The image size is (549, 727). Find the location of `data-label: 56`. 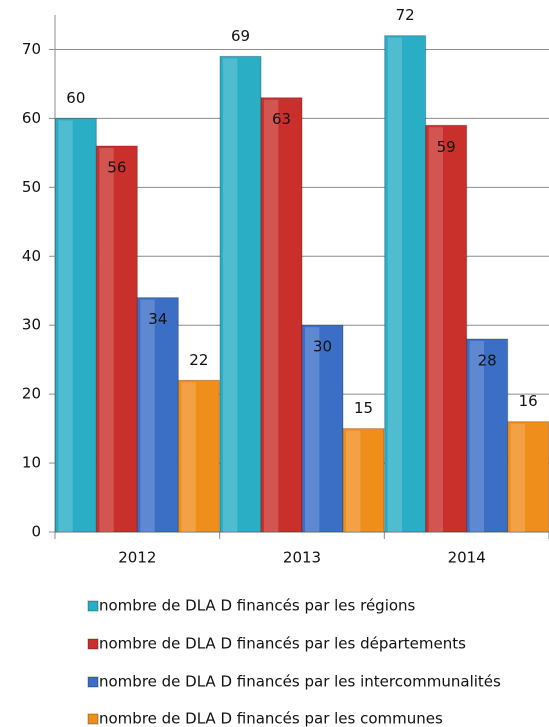

data-label: 56 is located at coordinates (116, 167).